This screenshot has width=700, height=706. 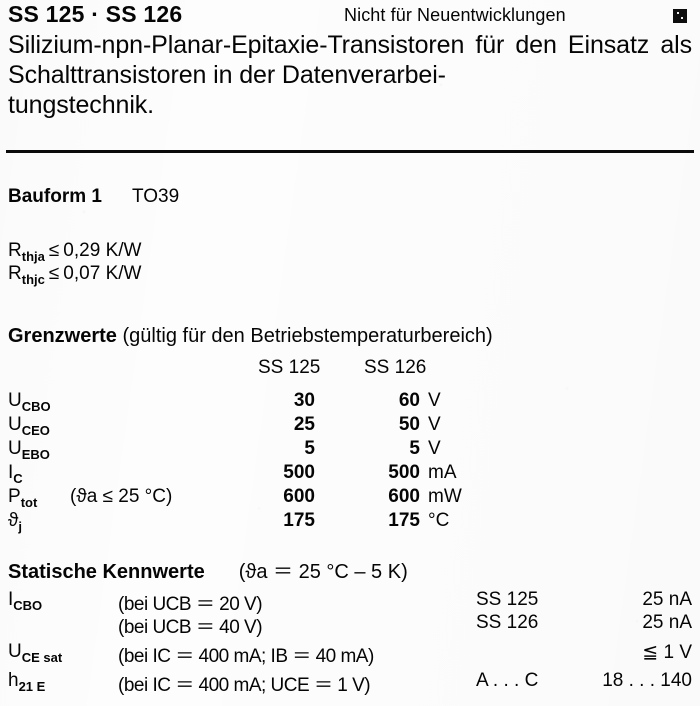 I want to click on stat-row-0-condition: (bei UCB ＝ 20 V), so click(x=190, y=604).